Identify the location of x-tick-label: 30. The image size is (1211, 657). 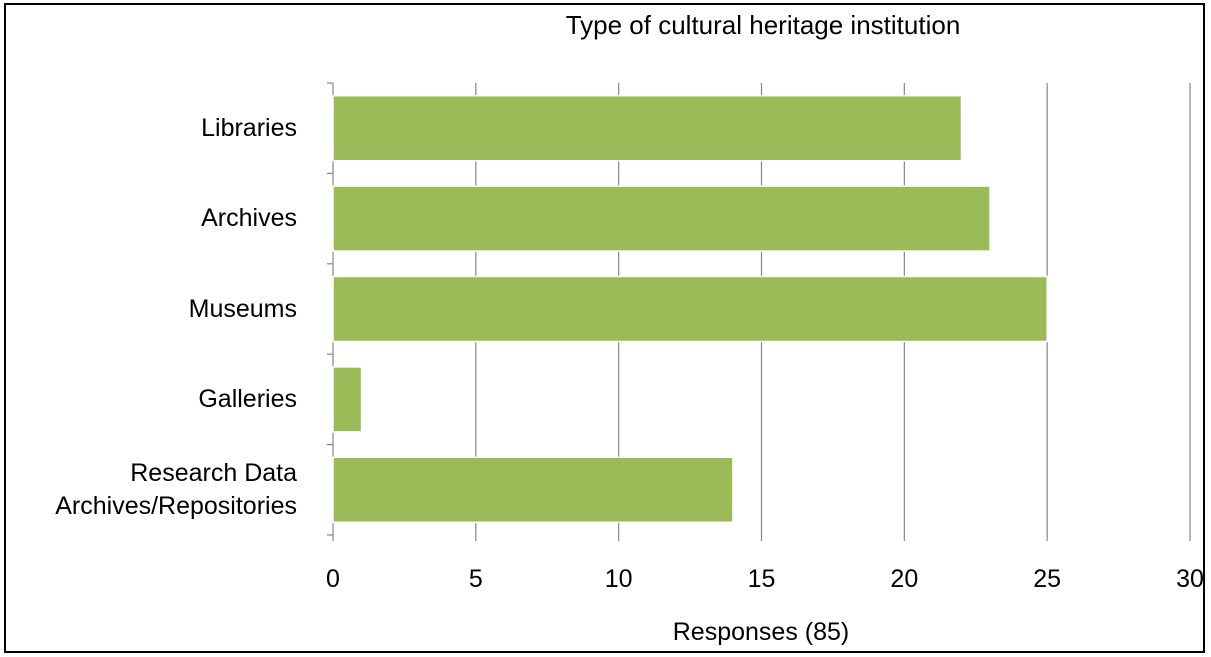
(1190, 579).